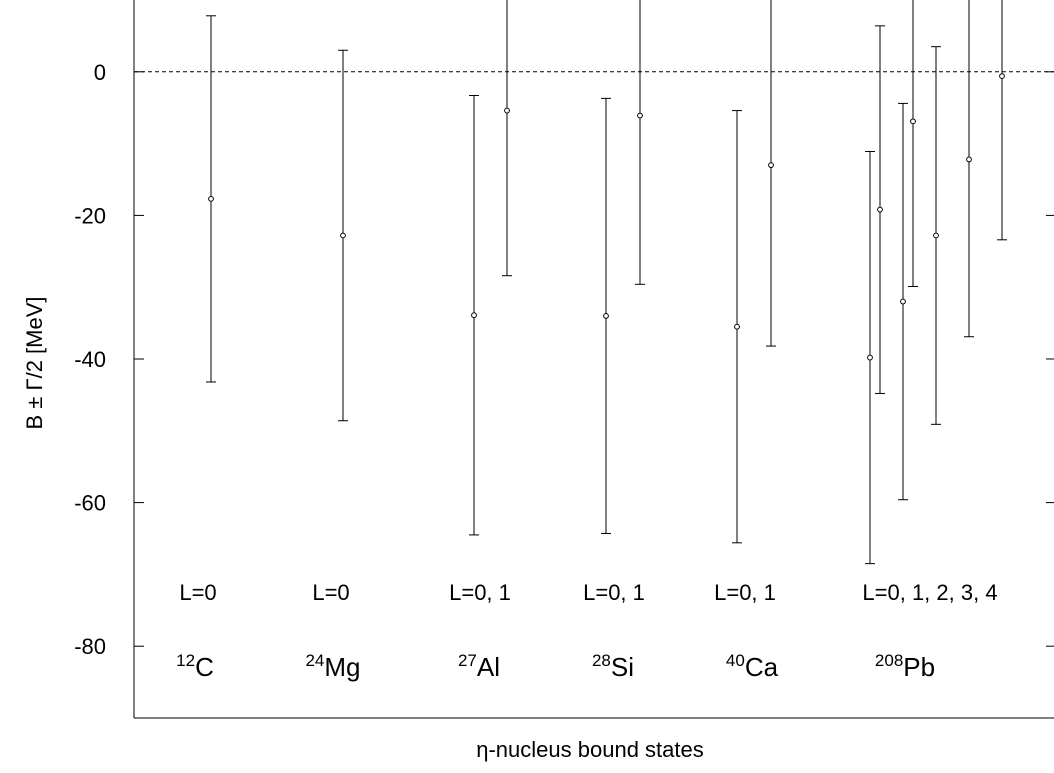  Describe the element at coordinates (100, 72) in the screenshot. I see `y-tick-label: 0` at that location.